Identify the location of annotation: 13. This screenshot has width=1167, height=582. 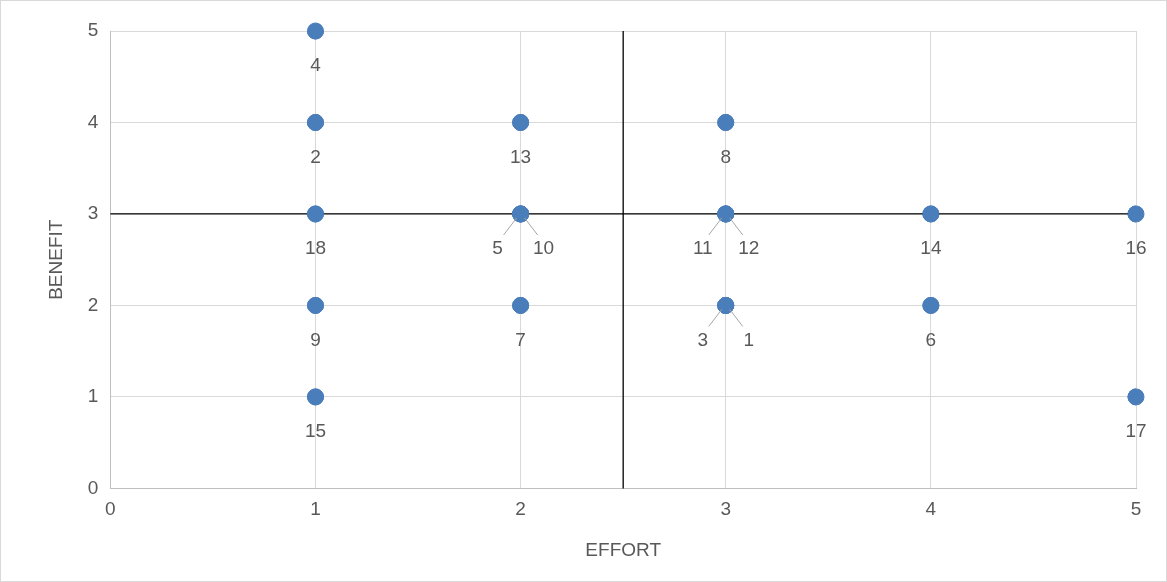
(521, 156).